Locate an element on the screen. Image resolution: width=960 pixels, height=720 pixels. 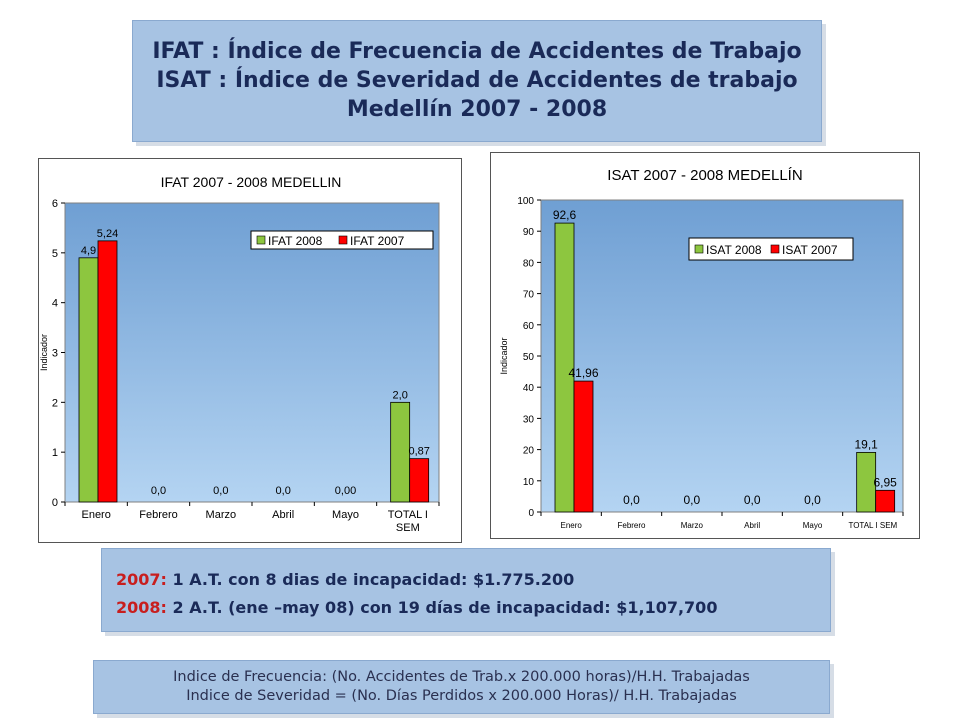
x-category-label: TOTAL I SEM is located at coordinates (872, 525).